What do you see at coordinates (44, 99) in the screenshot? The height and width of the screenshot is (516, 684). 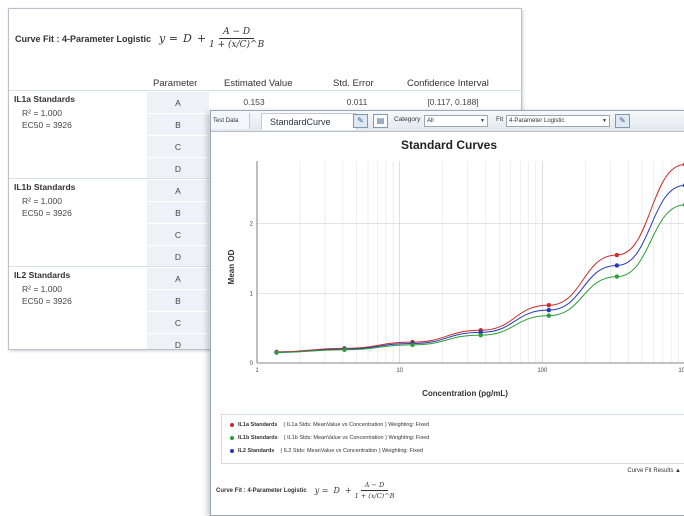 I see `group-name: IL1a Standards` at bounding box center [44, 99].